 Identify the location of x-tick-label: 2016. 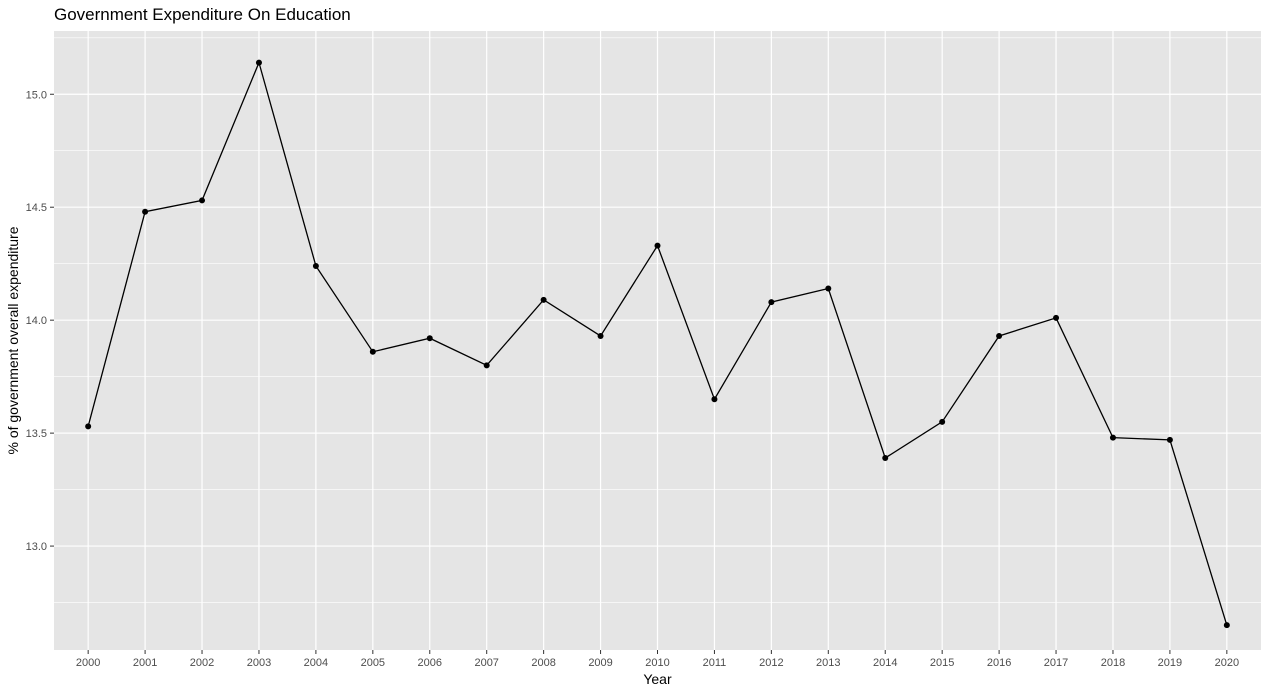
(999, 663).